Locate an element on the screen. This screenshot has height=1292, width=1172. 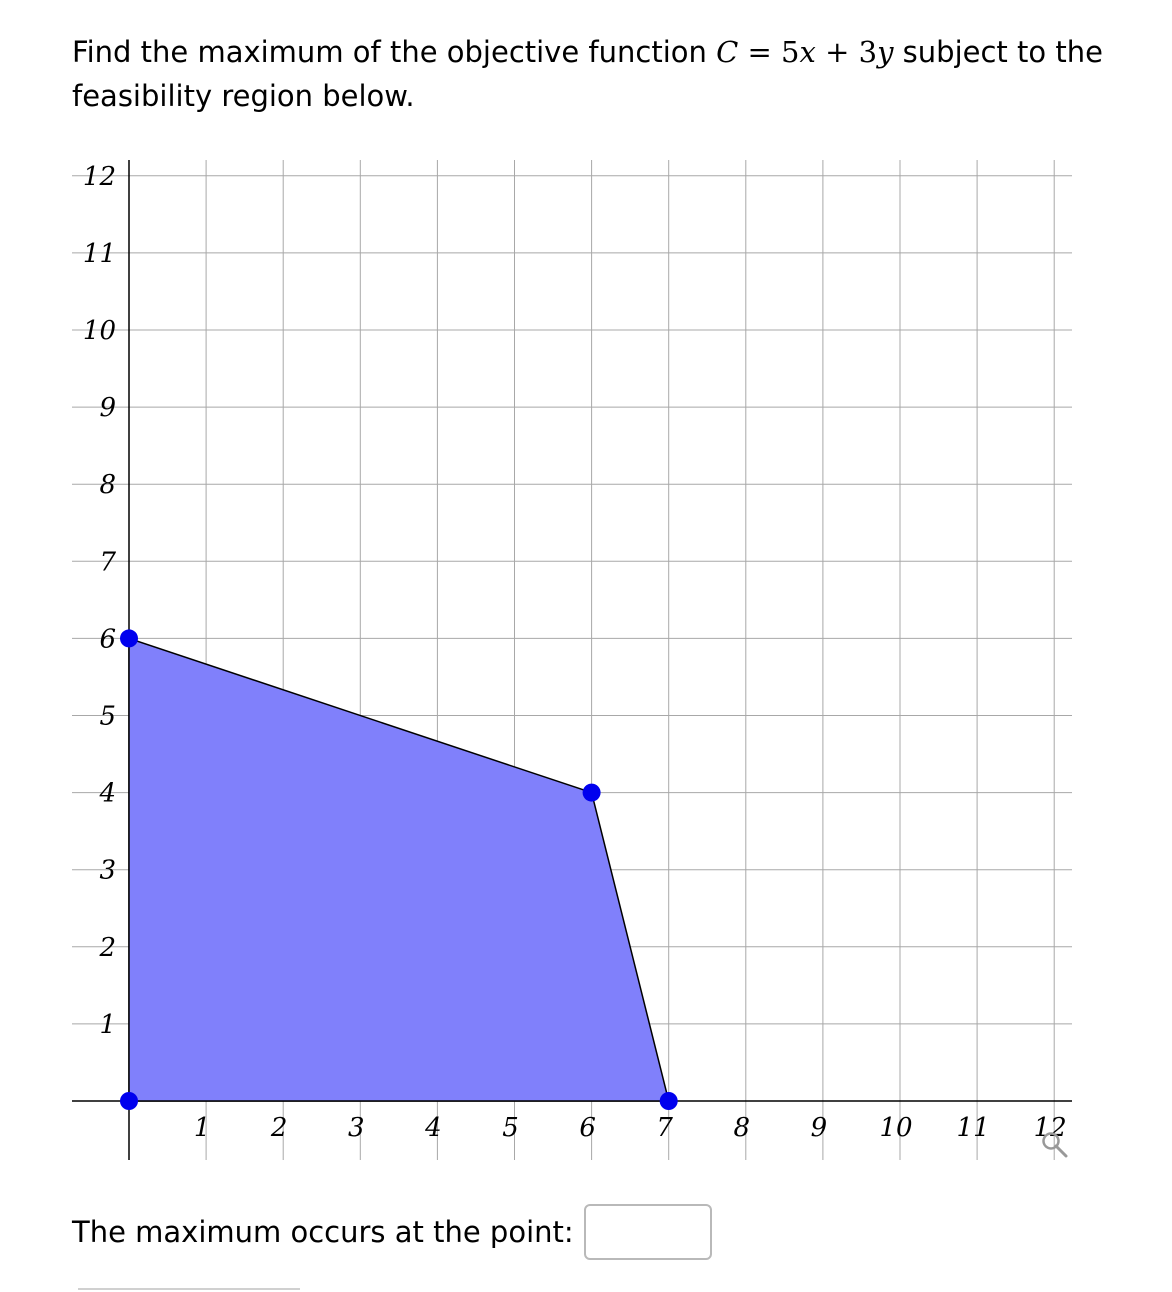
eq-equals: = is located at coordinates (759, 52).